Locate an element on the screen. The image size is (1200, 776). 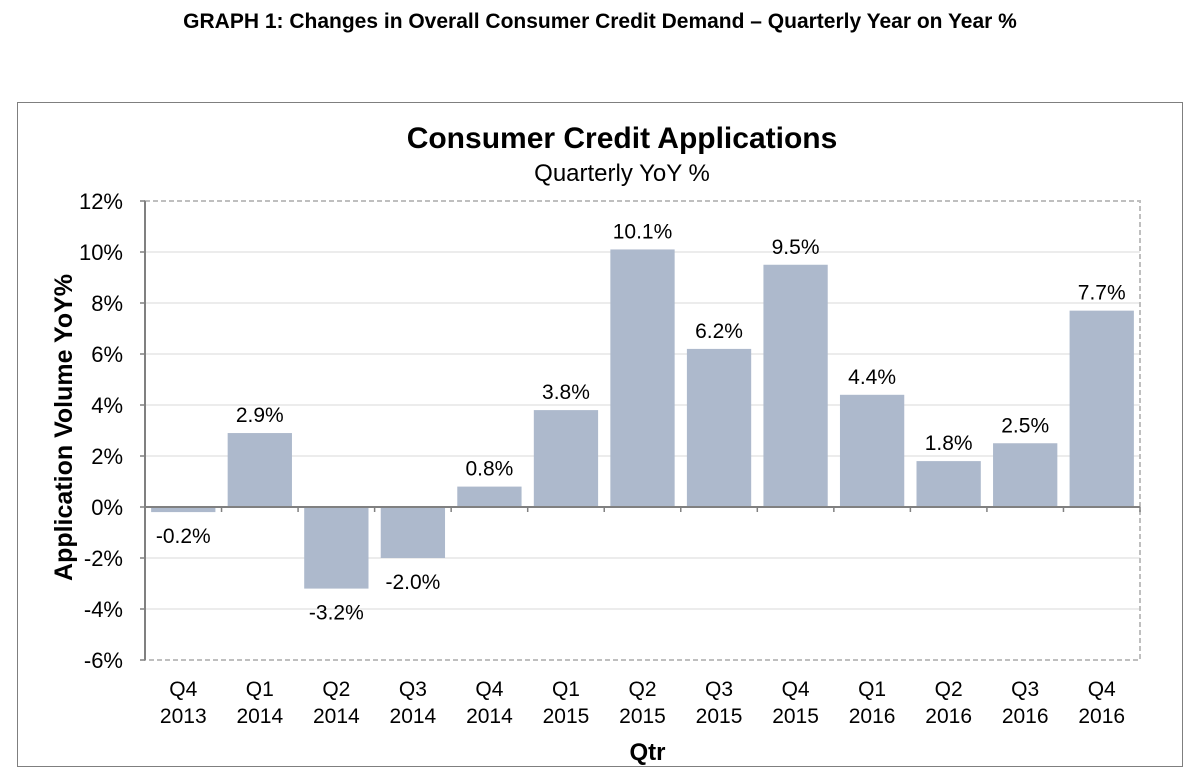
data-label: 1.8% is located at coordinates (949, 443).